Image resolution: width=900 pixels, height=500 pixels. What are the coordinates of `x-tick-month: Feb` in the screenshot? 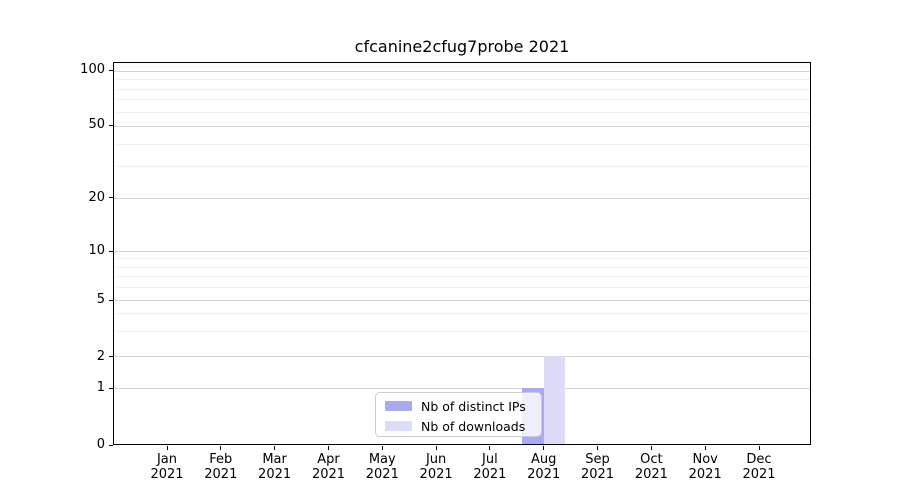 It's located at (221, 459).